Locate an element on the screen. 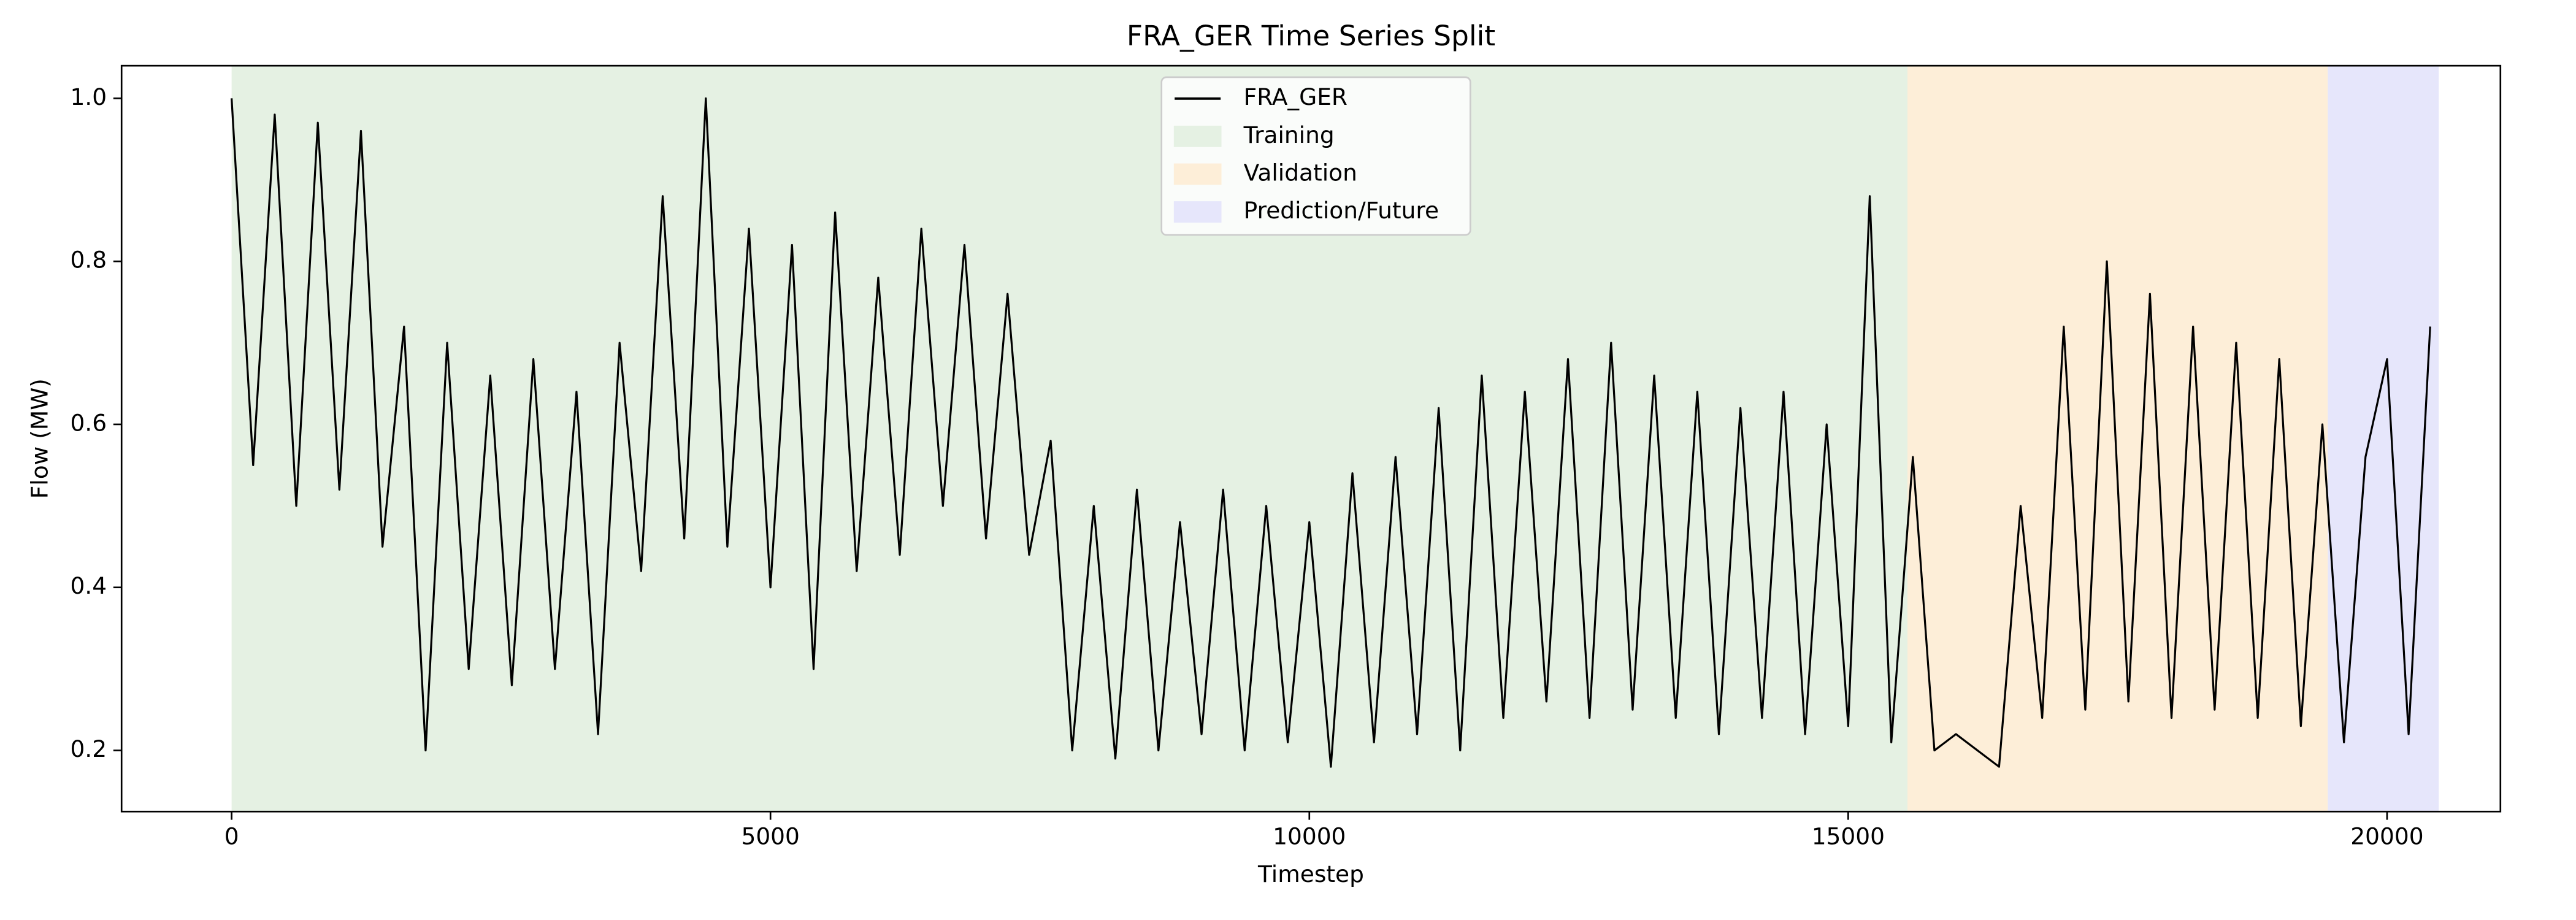 This screenshot has height=920, width=2576. legend-label: Training is located at coordinates (1289, 134).